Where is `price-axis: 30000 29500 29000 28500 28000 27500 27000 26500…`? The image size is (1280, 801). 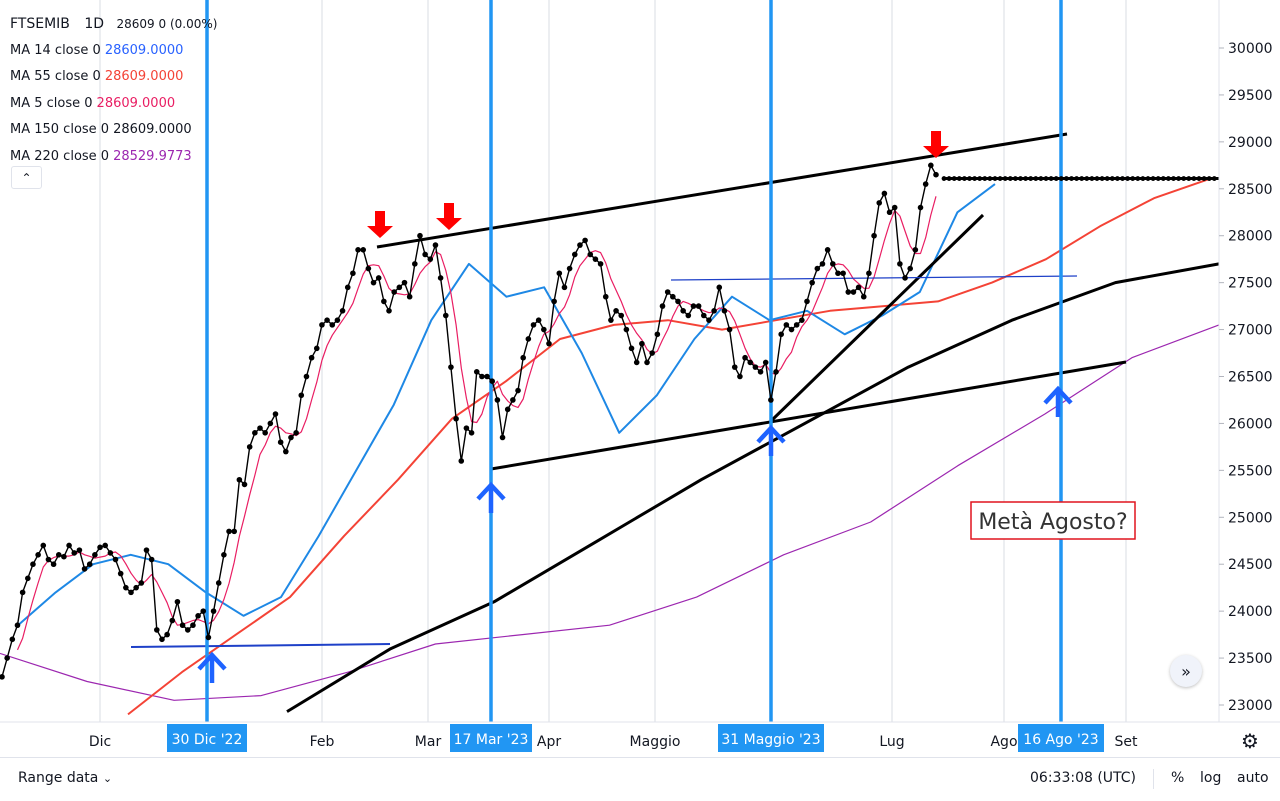
price-axis: 30000 29500 29000 28500 28000 27500 27000 26500… is located at coordinates (1245, 361).